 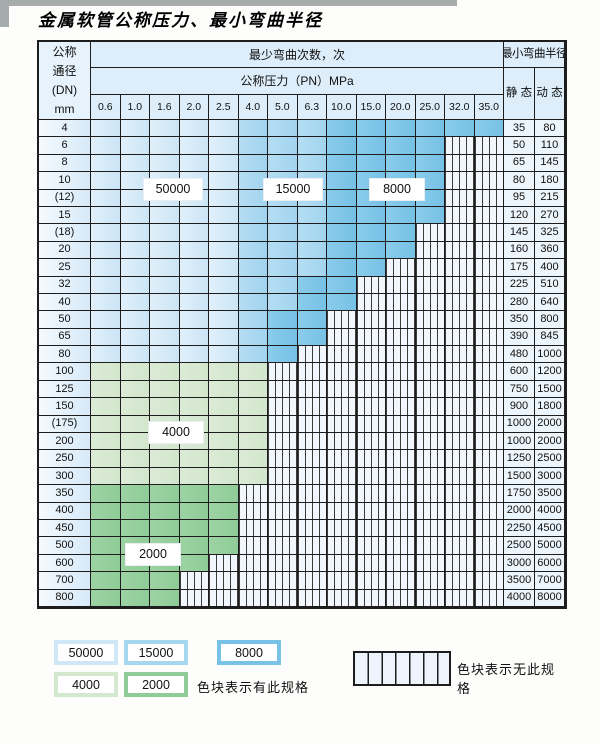 I want to click on static-value-cell: 1000, so click(x=519, y=442).